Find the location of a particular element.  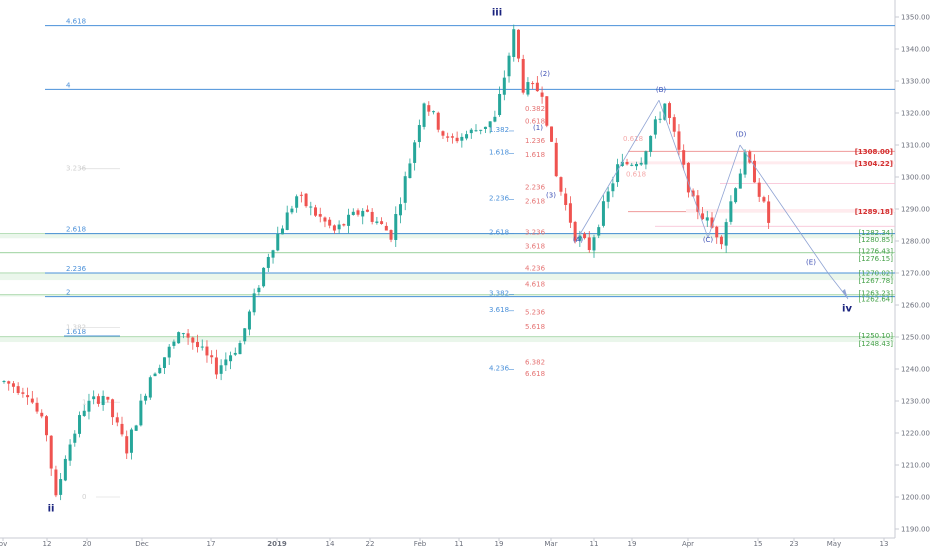

wave-label: iii is located at coordinates (497, 12).